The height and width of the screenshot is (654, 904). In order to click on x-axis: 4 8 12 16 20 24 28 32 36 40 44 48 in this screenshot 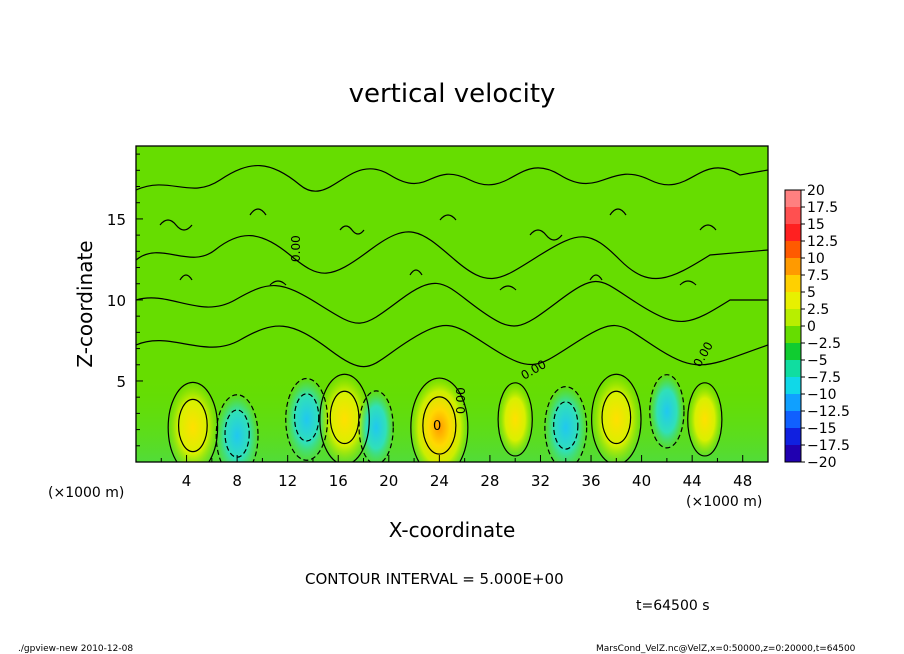, I will do `click(456, 472)`.